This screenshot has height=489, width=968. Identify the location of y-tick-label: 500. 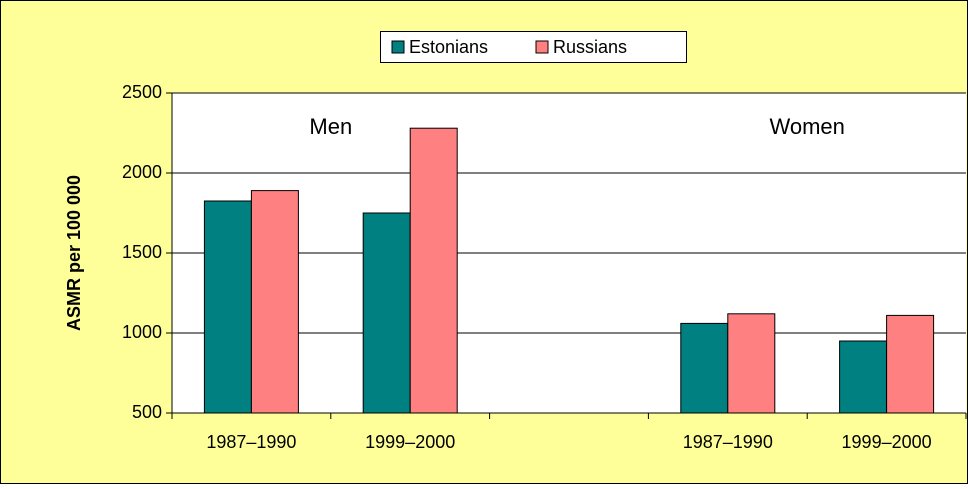
(147, 412).